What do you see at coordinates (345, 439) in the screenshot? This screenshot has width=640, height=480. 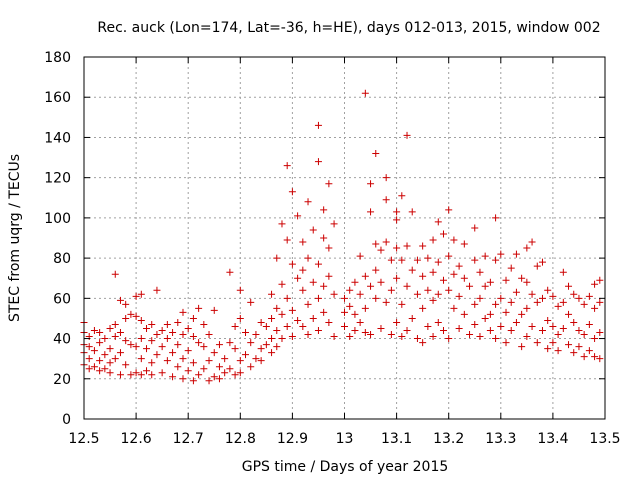 I see `x-tick-label: 13` at bounding box center [345, 439].